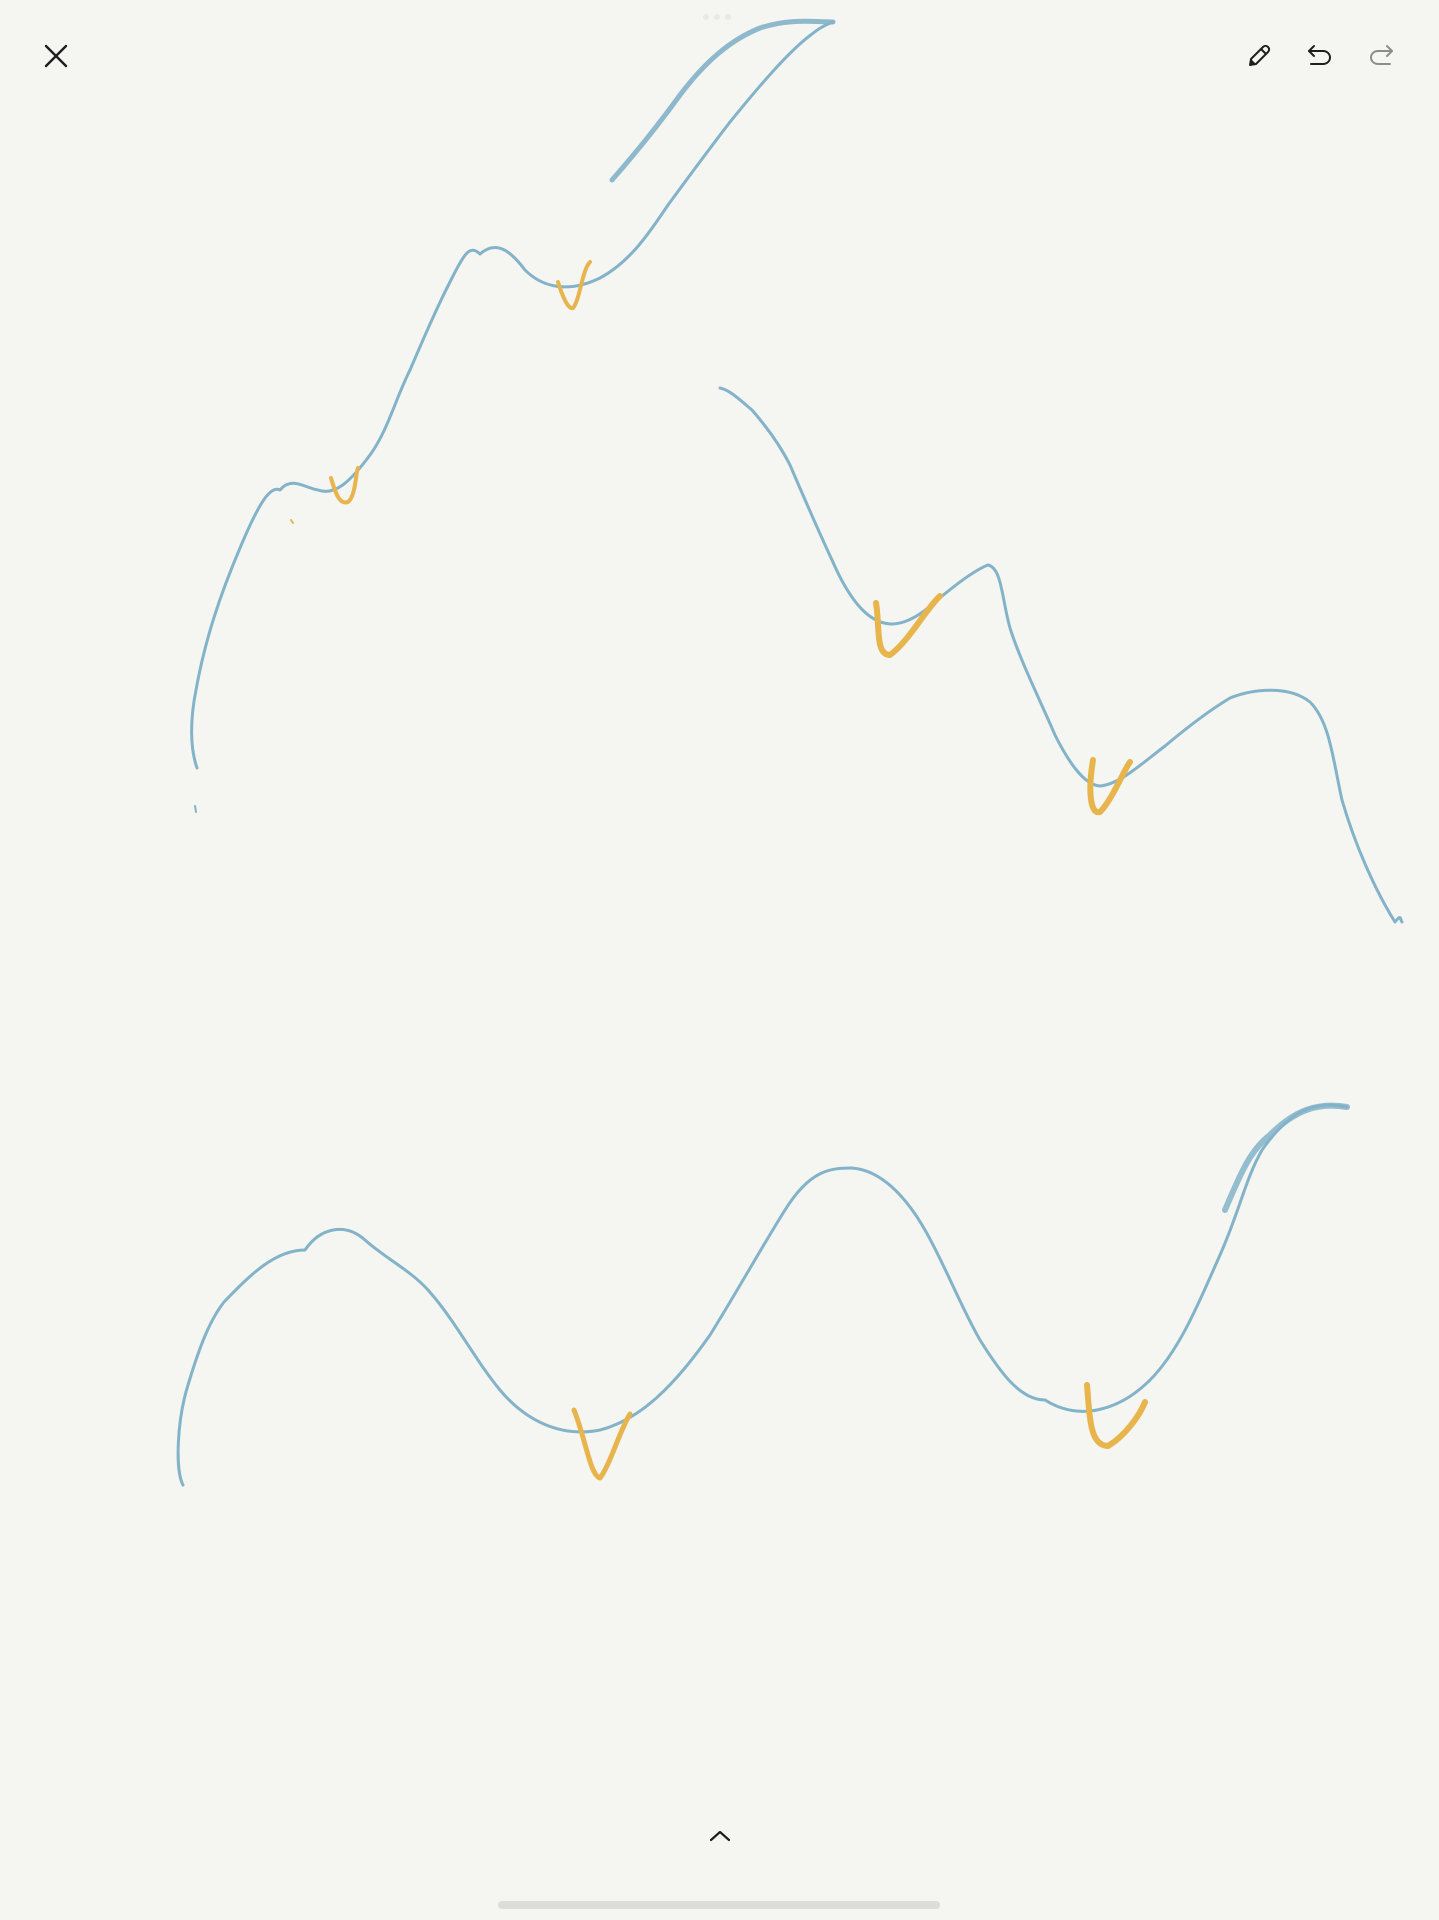  What do you see at coordinates (719, 1905) in the screenshot?
I see `home-indicator` at bounding box center [719, 1905].